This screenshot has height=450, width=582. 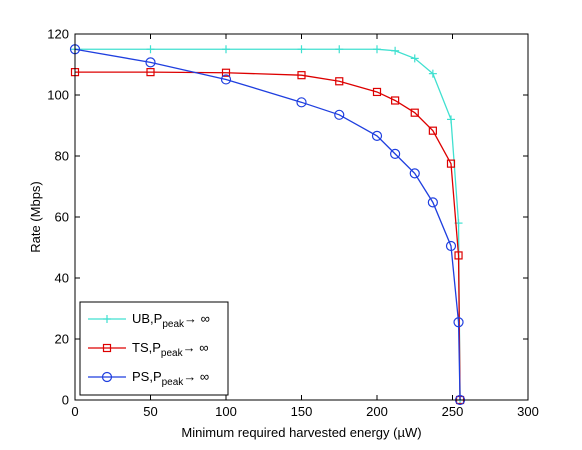 I want to click on legend-marker-square, so click(x=107, y=348).